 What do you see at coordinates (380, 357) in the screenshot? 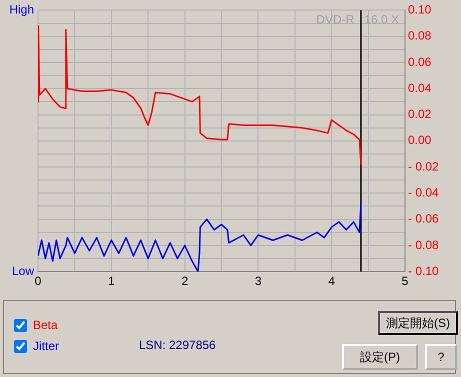
I see `text: 設定(P)` at bounding box center [380, 357].